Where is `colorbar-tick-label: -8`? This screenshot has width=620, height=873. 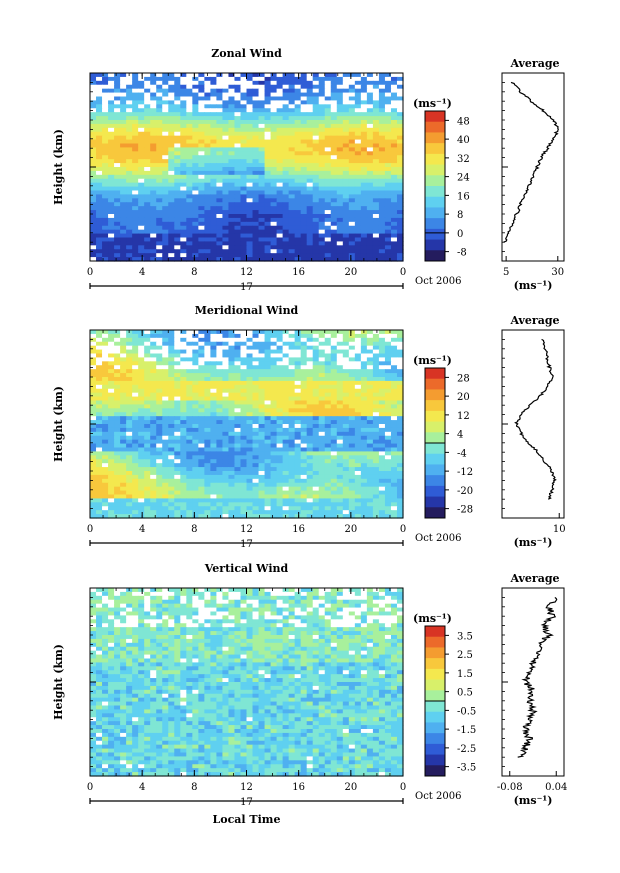 colorbar-tick-label: -8 is located at coordinates (462, 253).